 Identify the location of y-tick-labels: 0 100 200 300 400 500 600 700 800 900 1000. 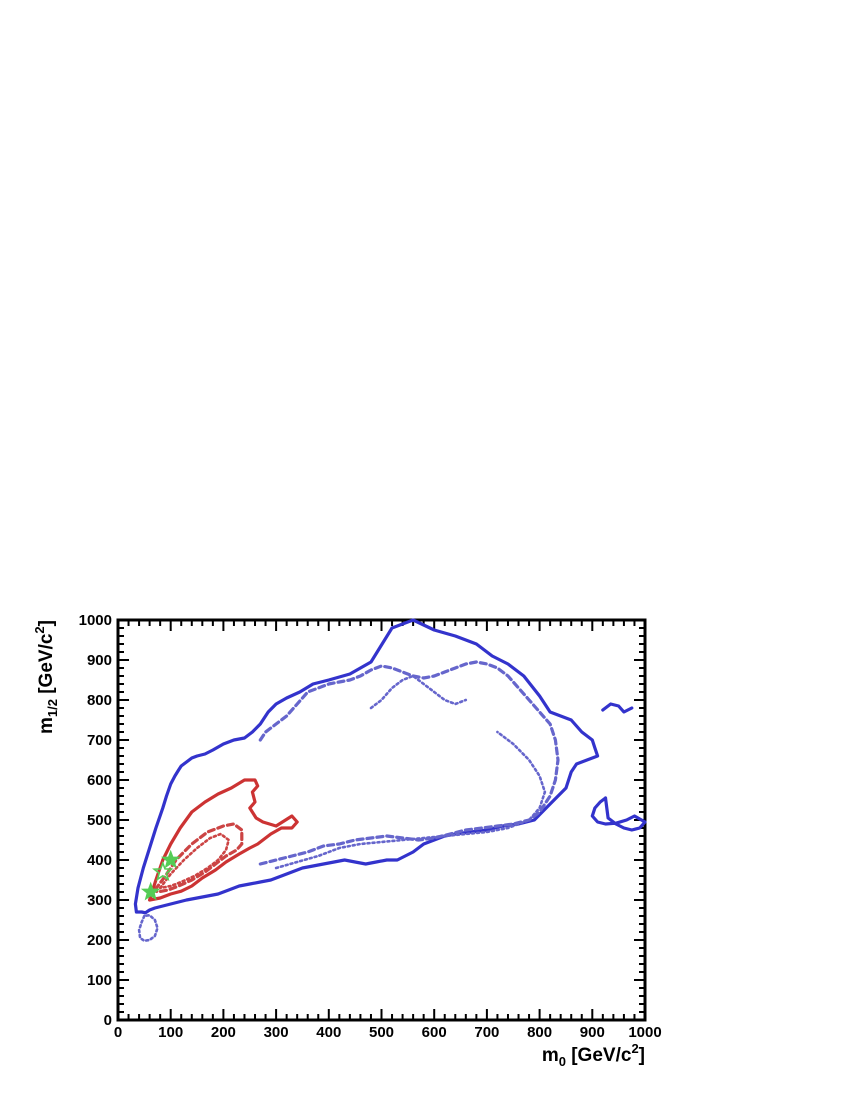
(95, 820).